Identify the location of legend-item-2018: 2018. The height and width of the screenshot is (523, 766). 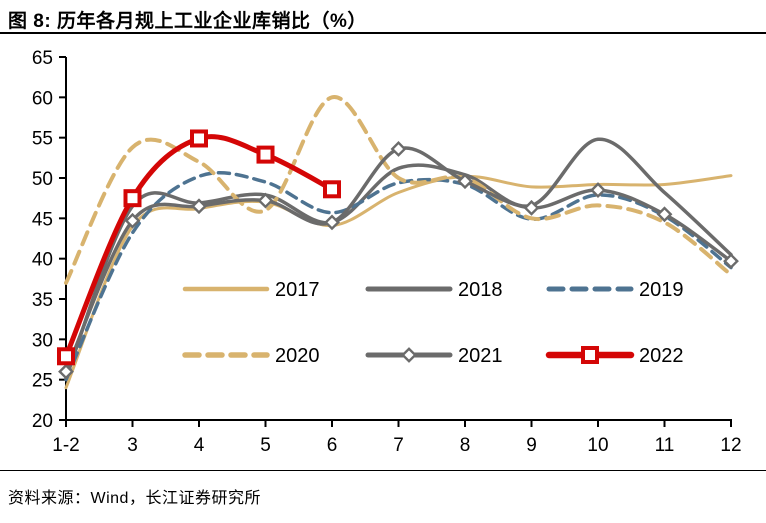
(434, 290).